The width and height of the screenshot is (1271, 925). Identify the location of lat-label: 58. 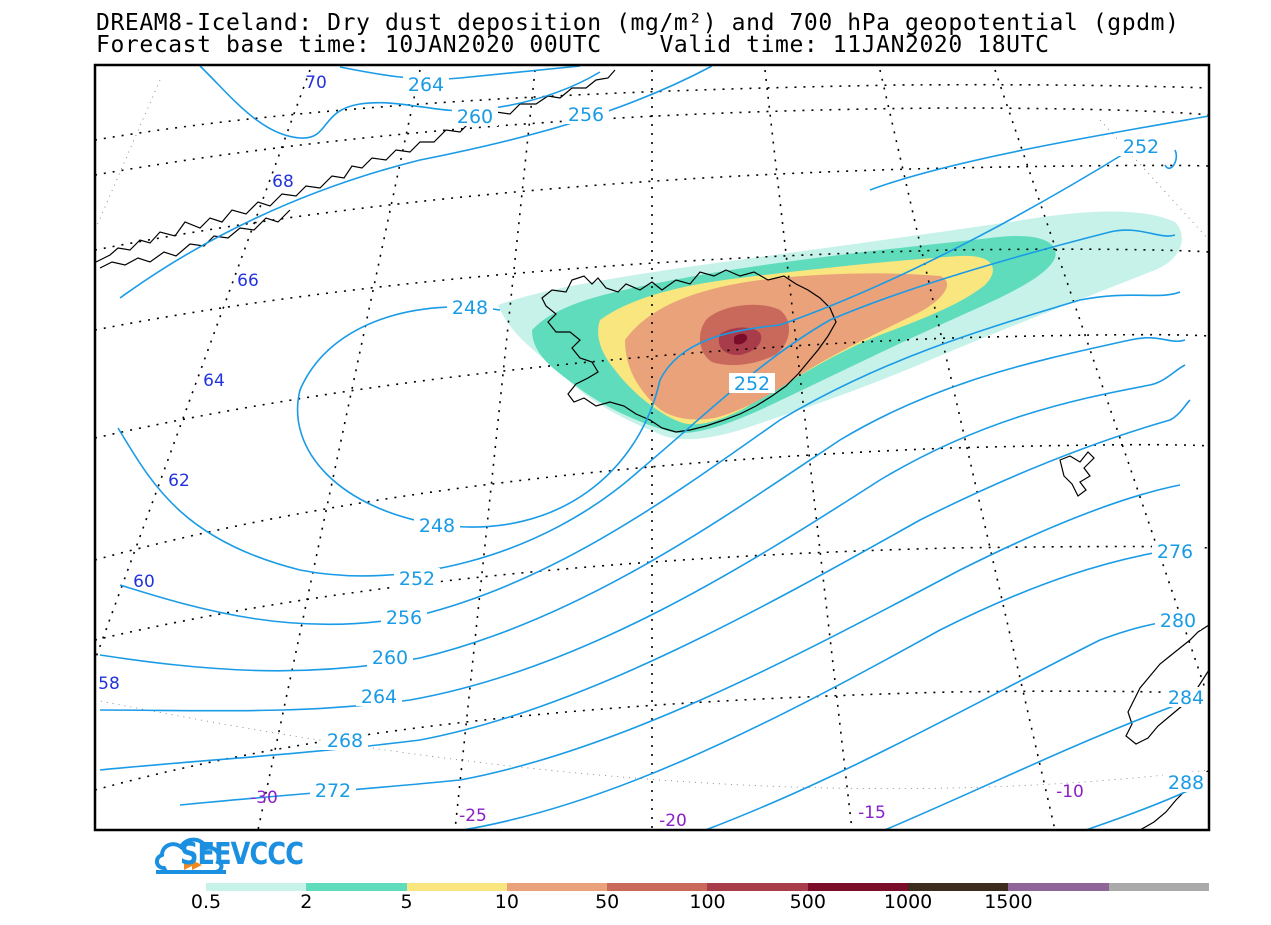
(109, 684).